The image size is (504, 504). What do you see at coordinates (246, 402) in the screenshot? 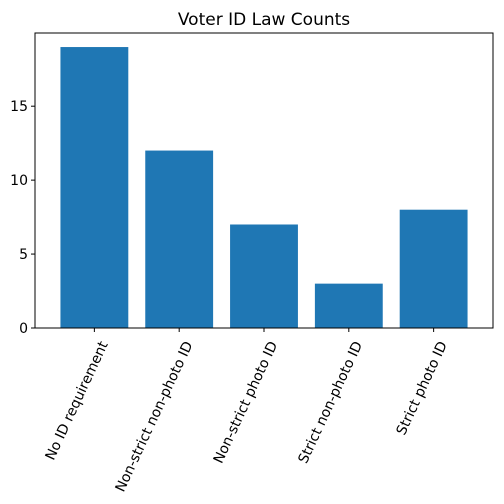
I see `x-tick-label-2: Non-strict photo ID` at bounding box center [246, 402].